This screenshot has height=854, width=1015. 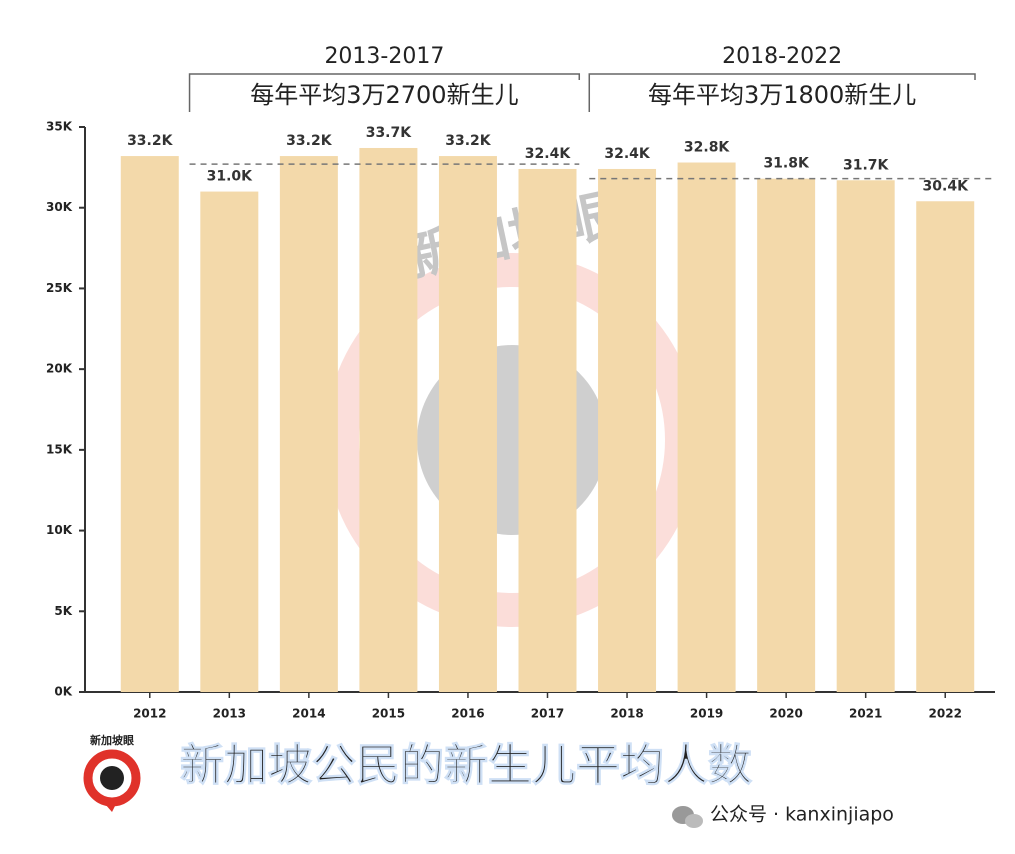 What do you see at coordinates (707, 148) in the screenshot?
I see `value-label: 32.8K` at bounding box center [707, 148].